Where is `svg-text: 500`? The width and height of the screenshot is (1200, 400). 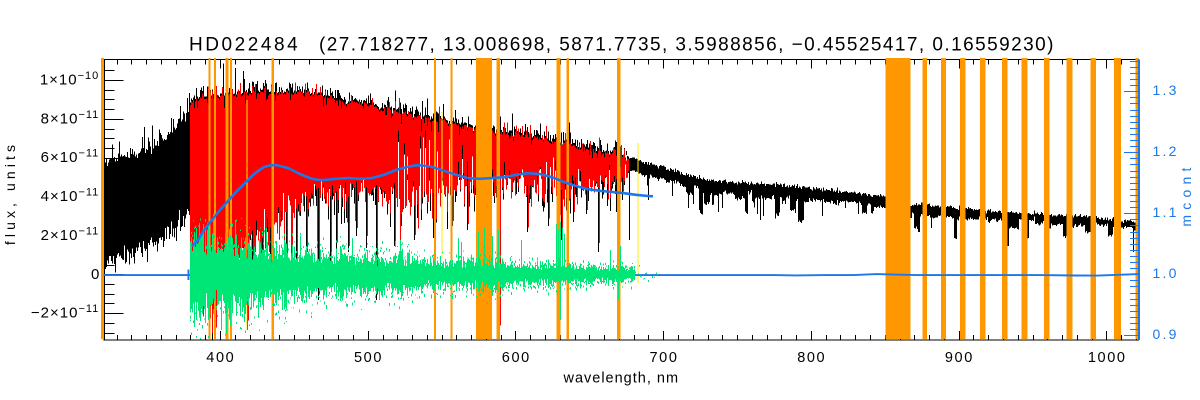
svg-text: 500 is located at coordinates (368, 358).